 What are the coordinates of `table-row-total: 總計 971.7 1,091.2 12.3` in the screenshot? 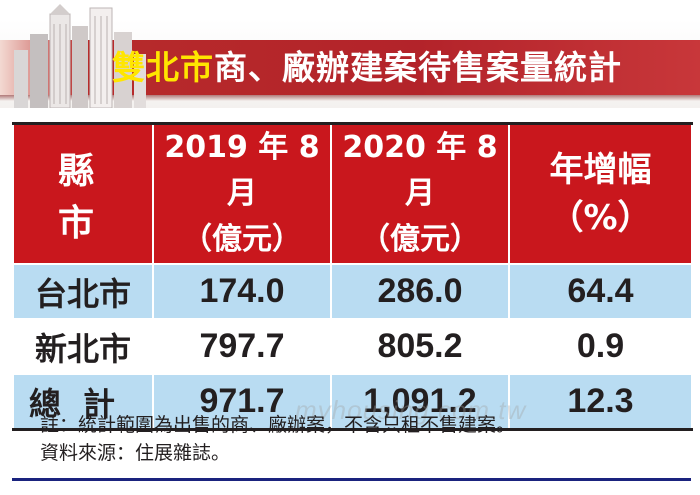 It's located at (352, 402).